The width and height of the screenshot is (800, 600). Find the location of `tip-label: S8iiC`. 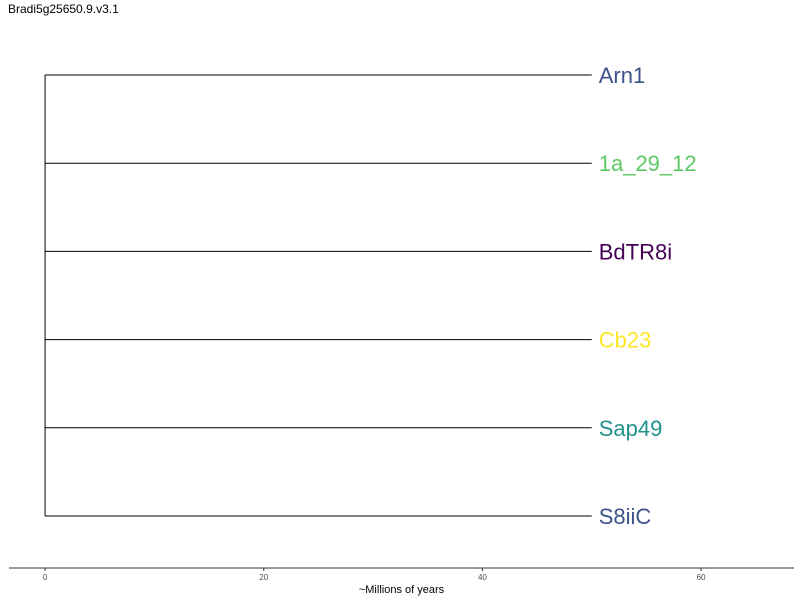

tip-label: S8iiC is located at coordinates (625, 516).